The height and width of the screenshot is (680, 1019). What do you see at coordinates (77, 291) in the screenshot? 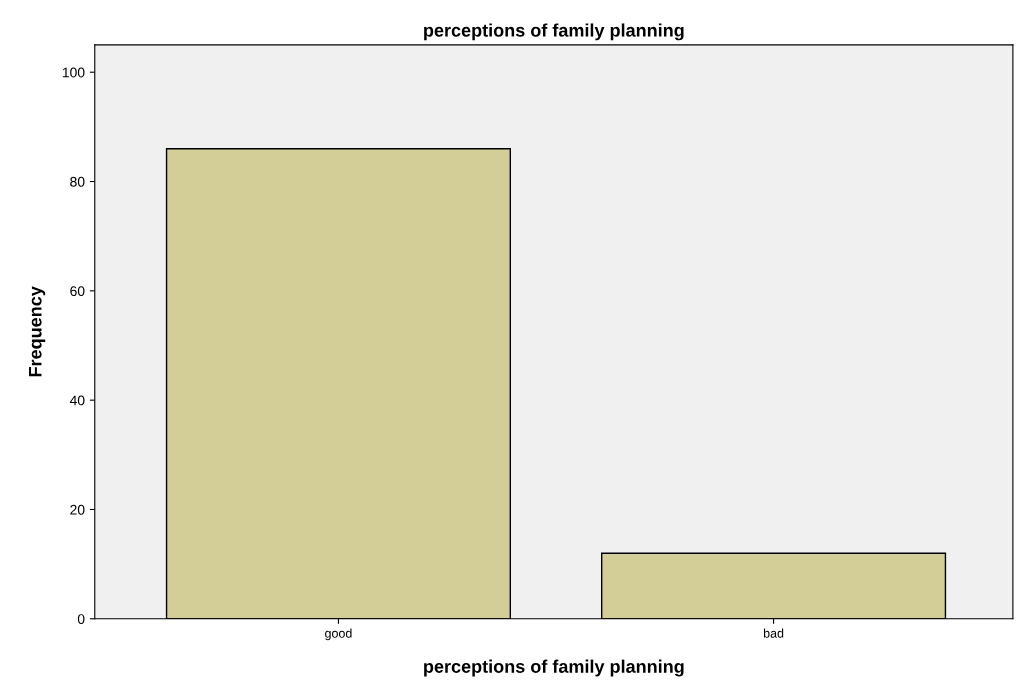
I see `y-tick-label: 60` at bounding box center [77, 291].